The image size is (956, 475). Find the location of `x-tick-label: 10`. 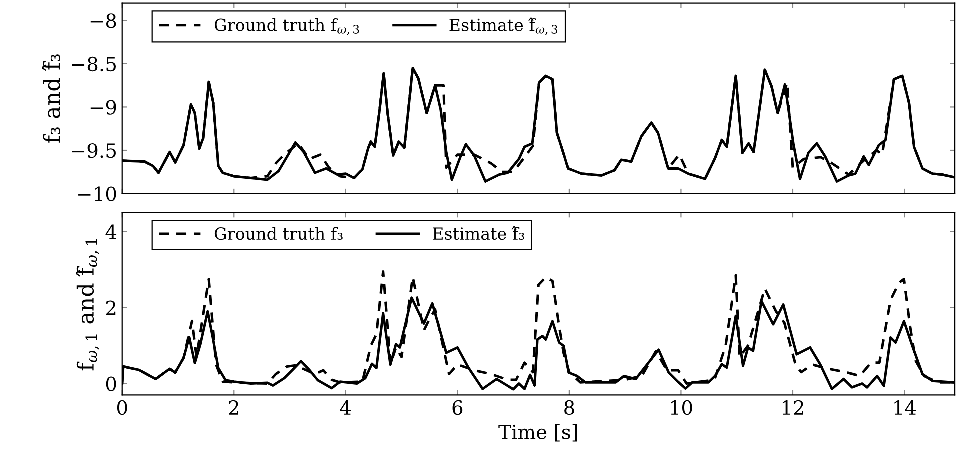

x-tick-label: 10 is located at coordinates (681, 408).